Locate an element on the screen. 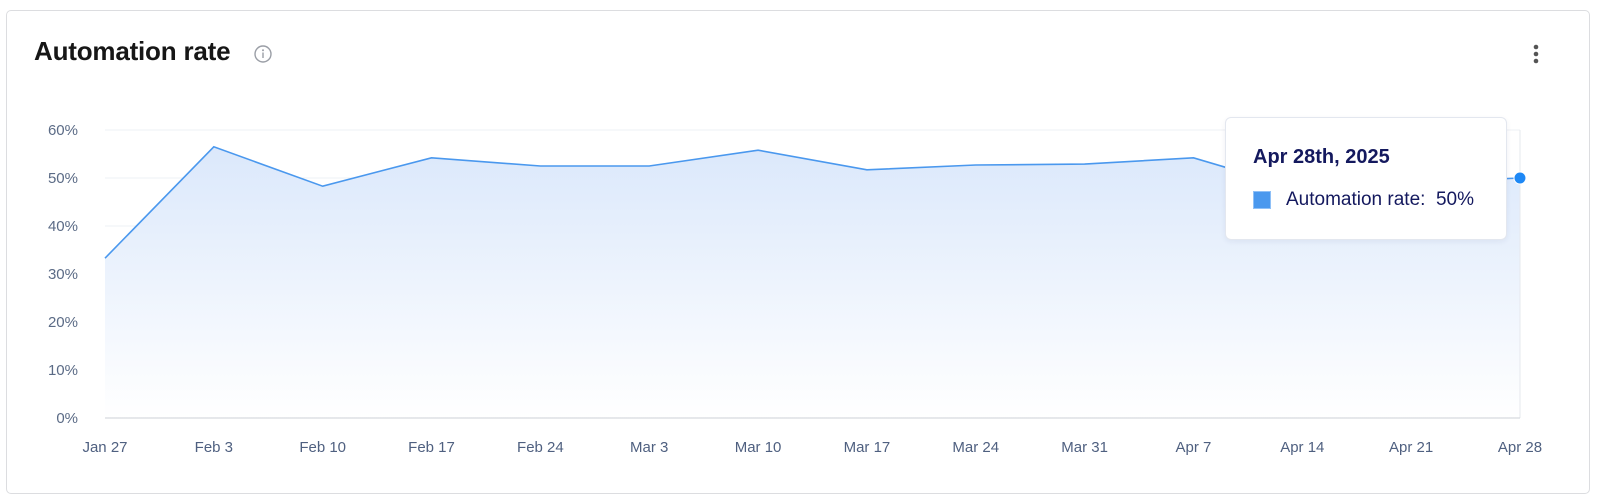 This screenshot has width=1600, height=504. chart-tooltip: Apr 28th, 2025 Automation rate: 50% is located at coordinates (1366, 178).